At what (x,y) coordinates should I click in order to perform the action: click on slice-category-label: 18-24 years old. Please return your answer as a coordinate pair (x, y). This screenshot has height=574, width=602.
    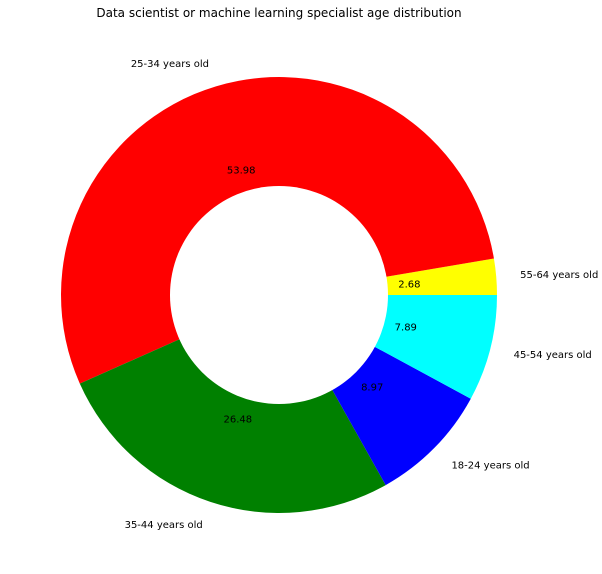
    Looking at the image, I should click on (490, 465).